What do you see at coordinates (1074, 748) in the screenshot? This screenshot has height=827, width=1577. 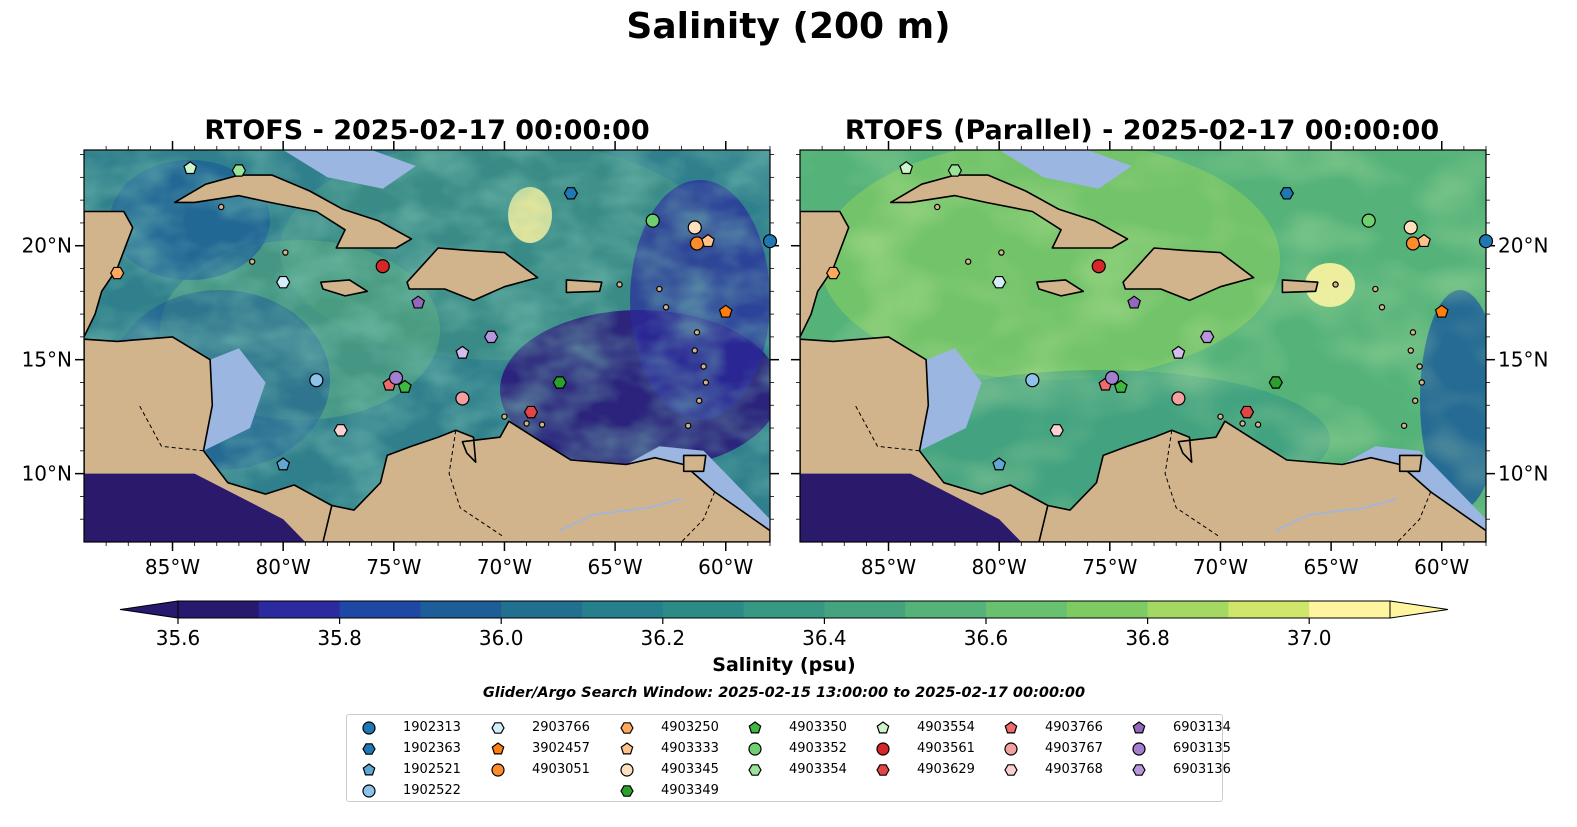 I see `legend-label: 4903767` at bounding box center [1074, 748].